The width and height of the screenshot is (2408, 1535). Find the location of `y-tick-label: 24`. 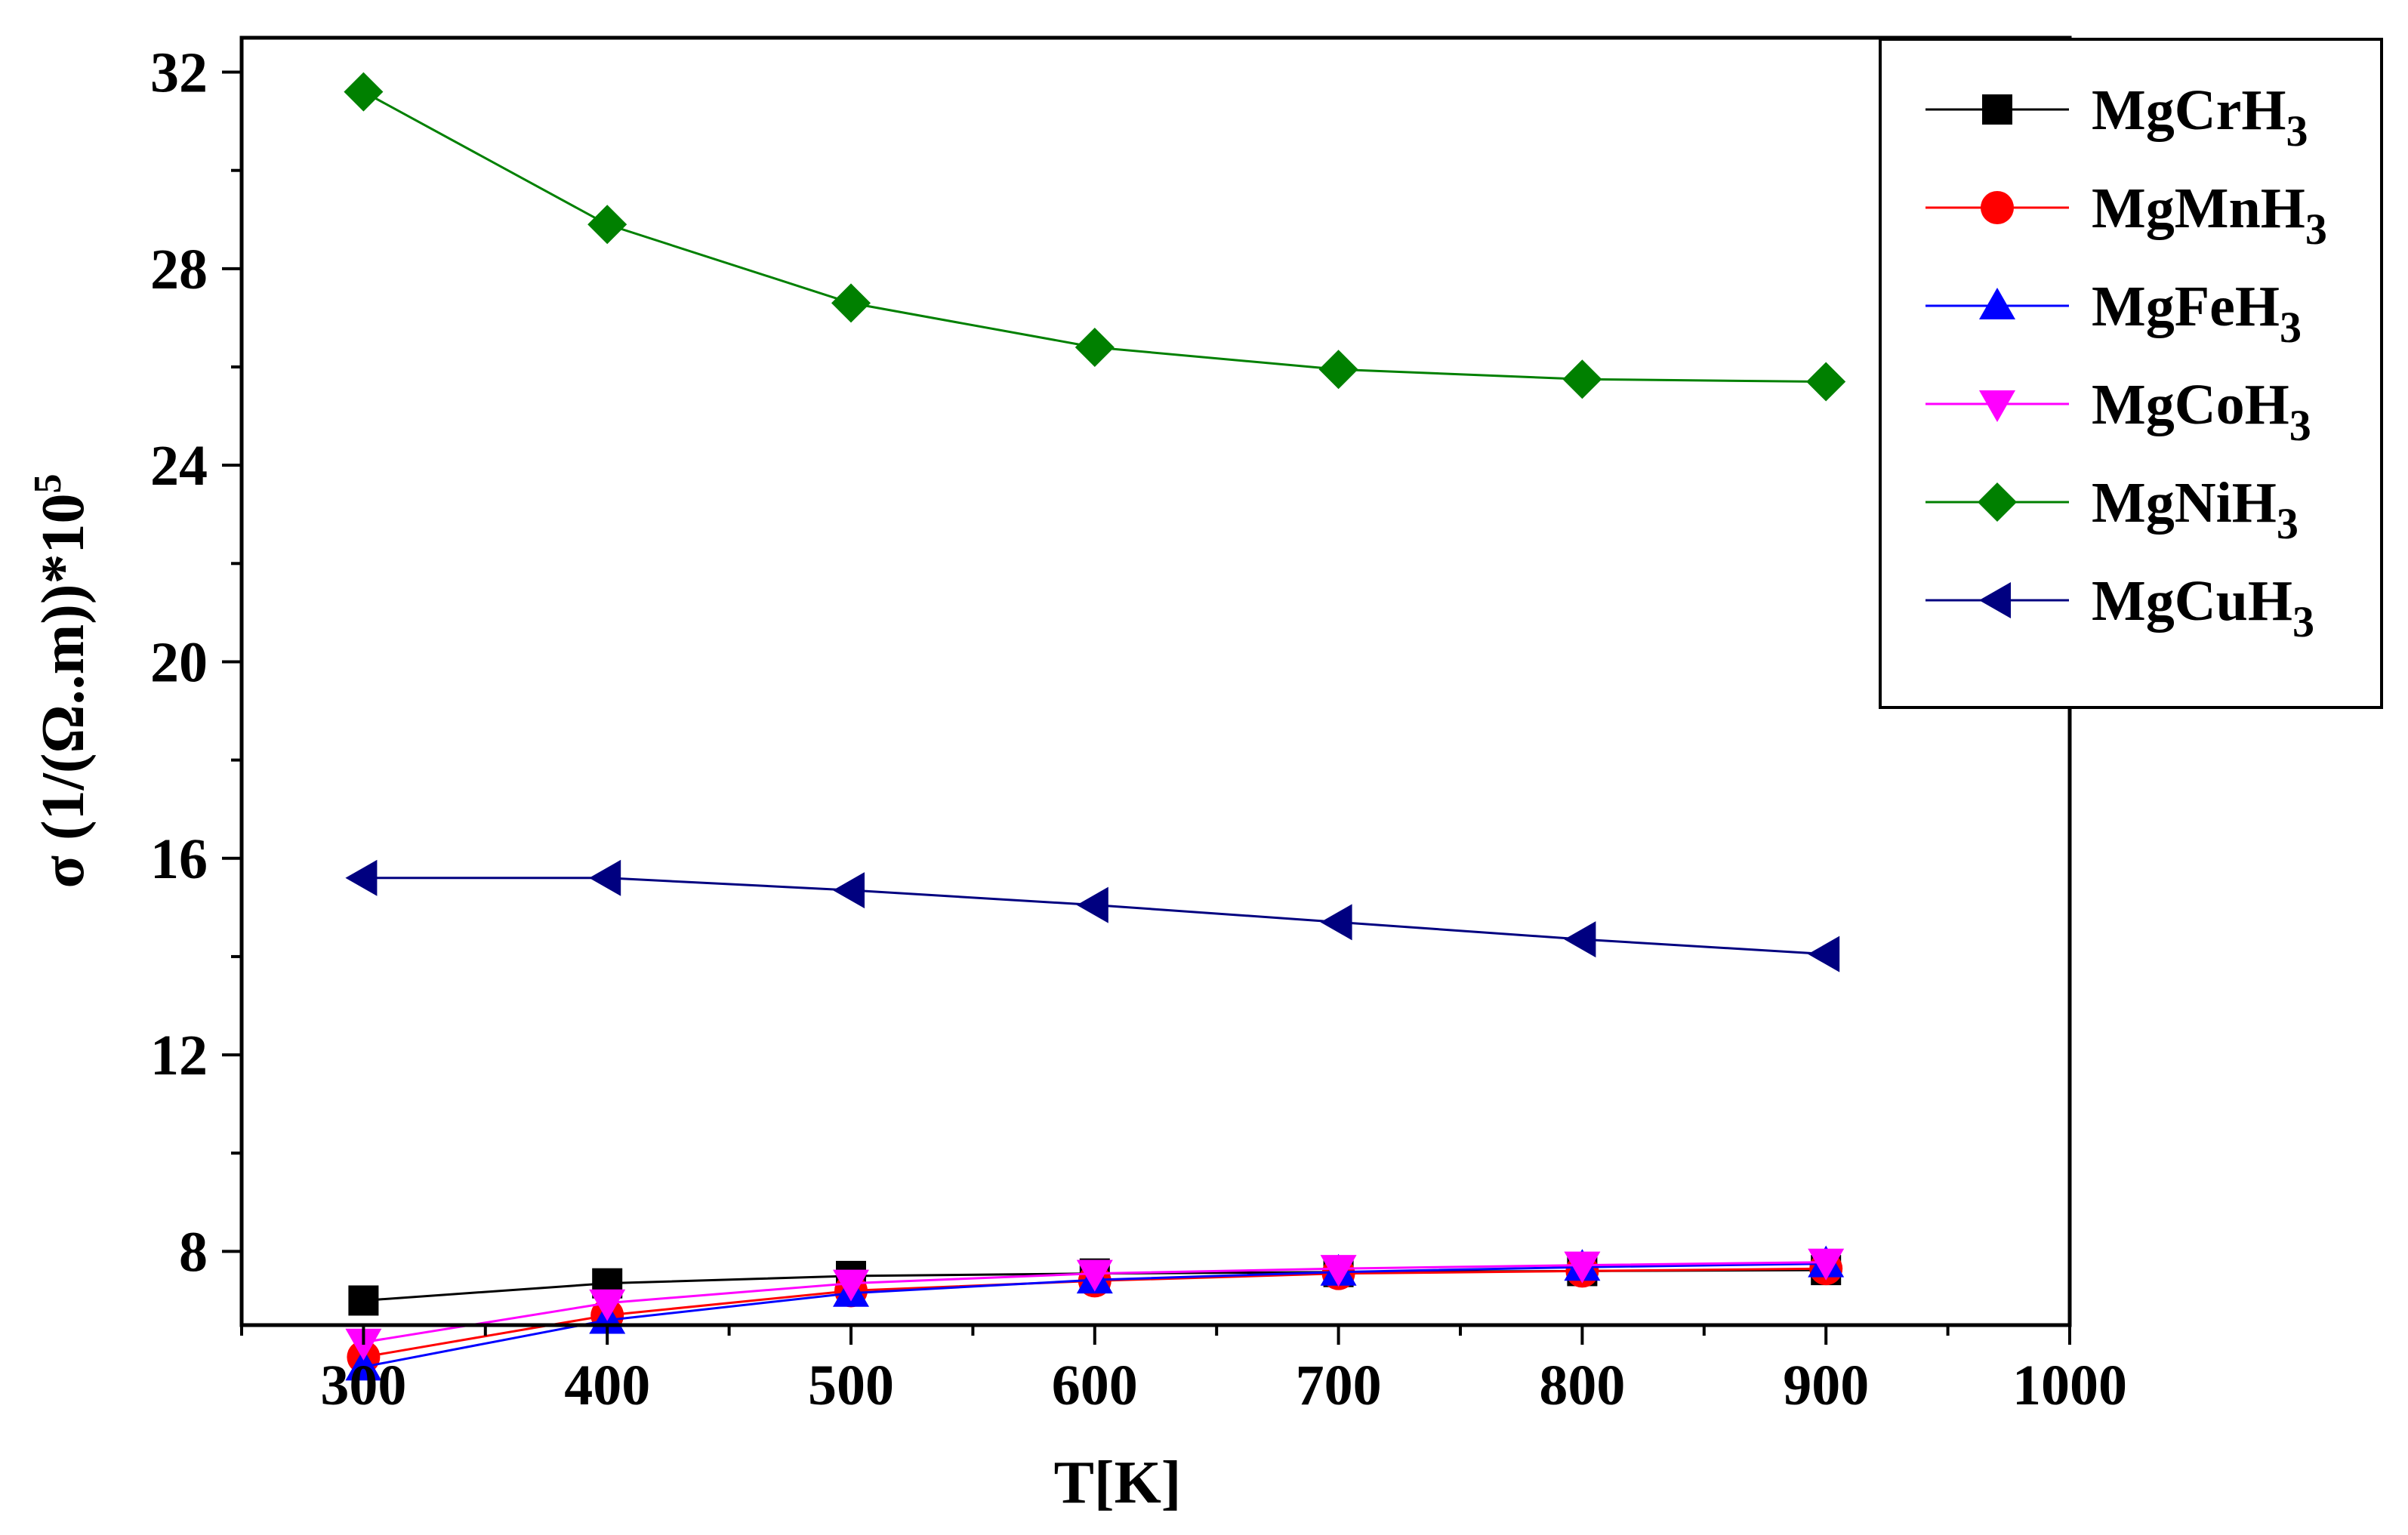

y-tick-label: 24 is located at coordinates (179, 466).